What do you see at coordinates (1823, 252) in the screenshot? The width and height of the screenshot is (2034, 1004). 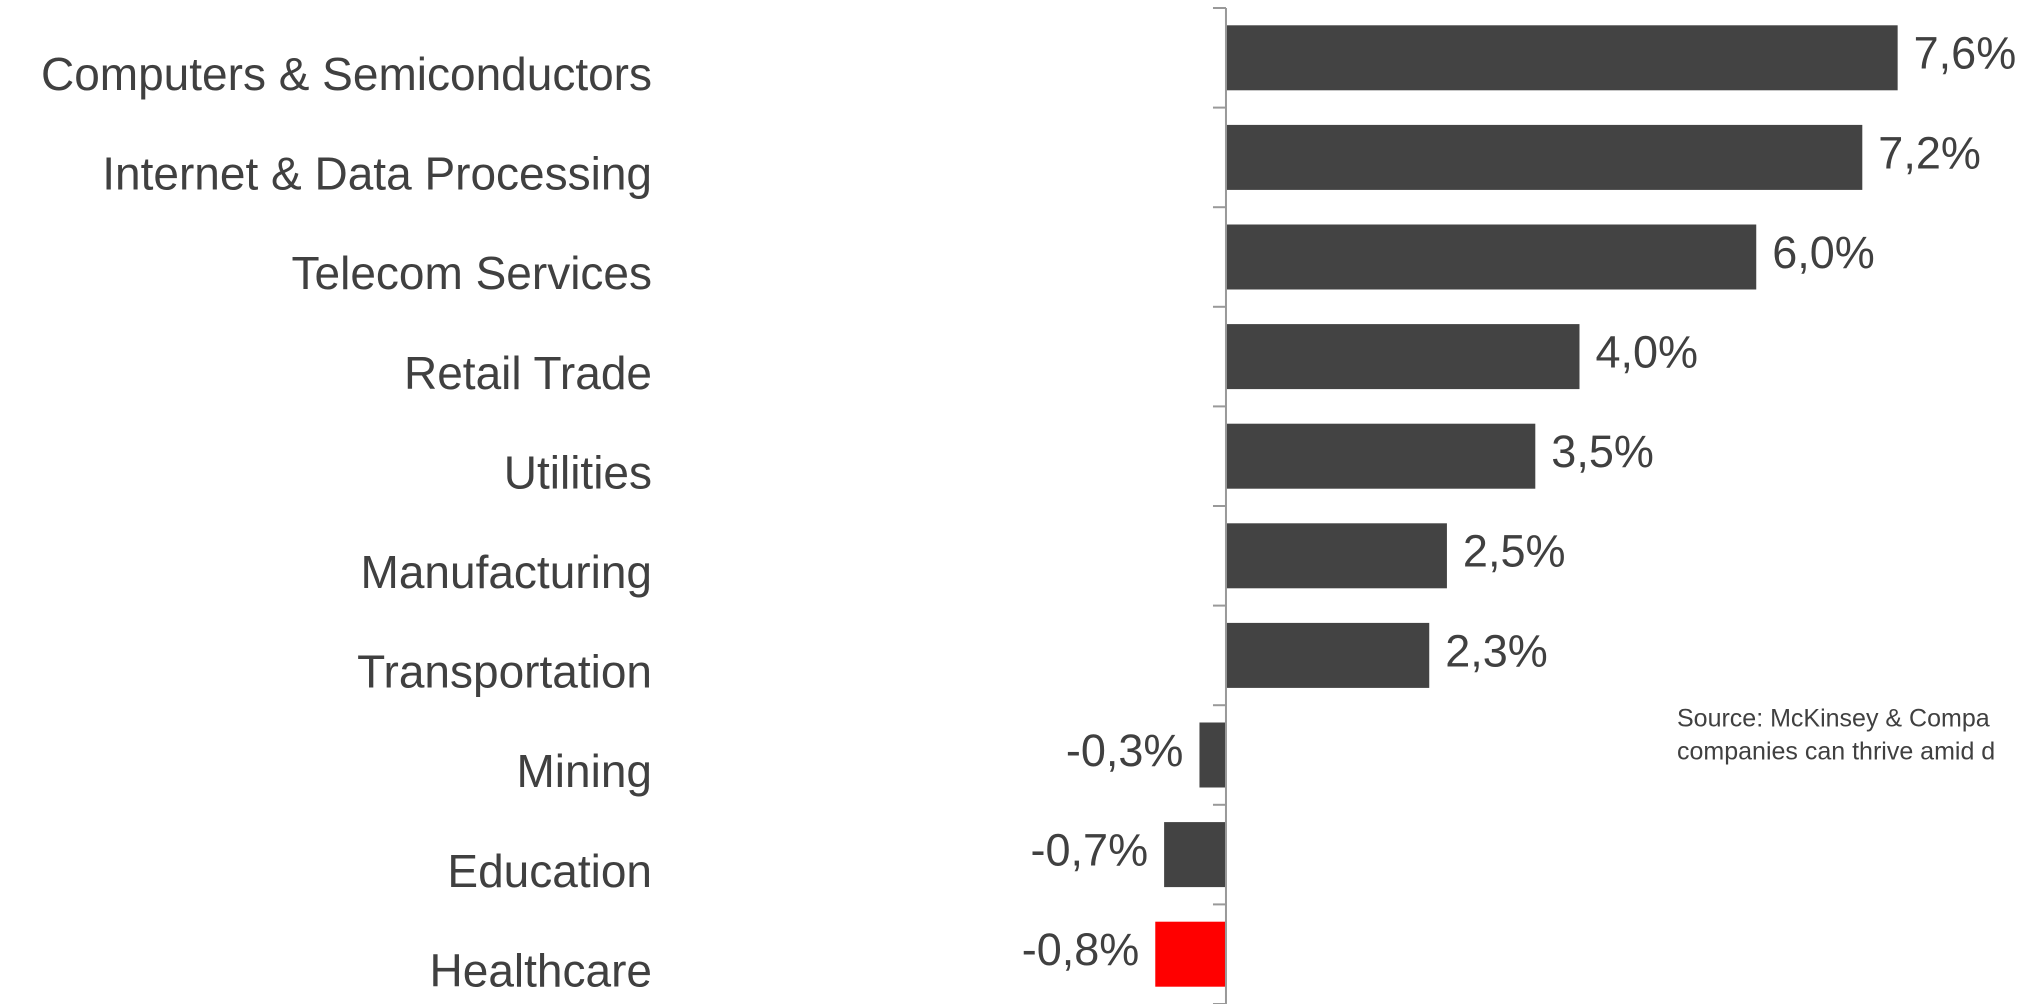 I see `value-label: 6,0%` at bounding box center [1823, 252].